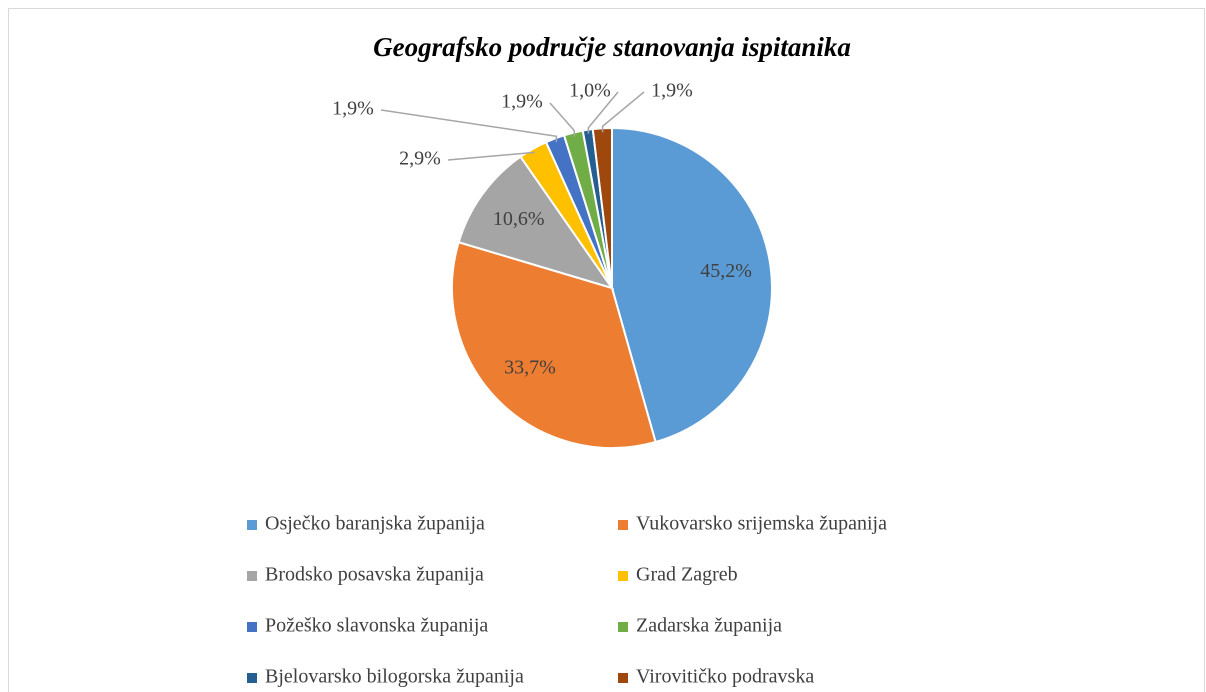  Describe the element at coordinates (725, 677) in the screenshot. I see `legend-label: Virovitičko podravska` at that location.